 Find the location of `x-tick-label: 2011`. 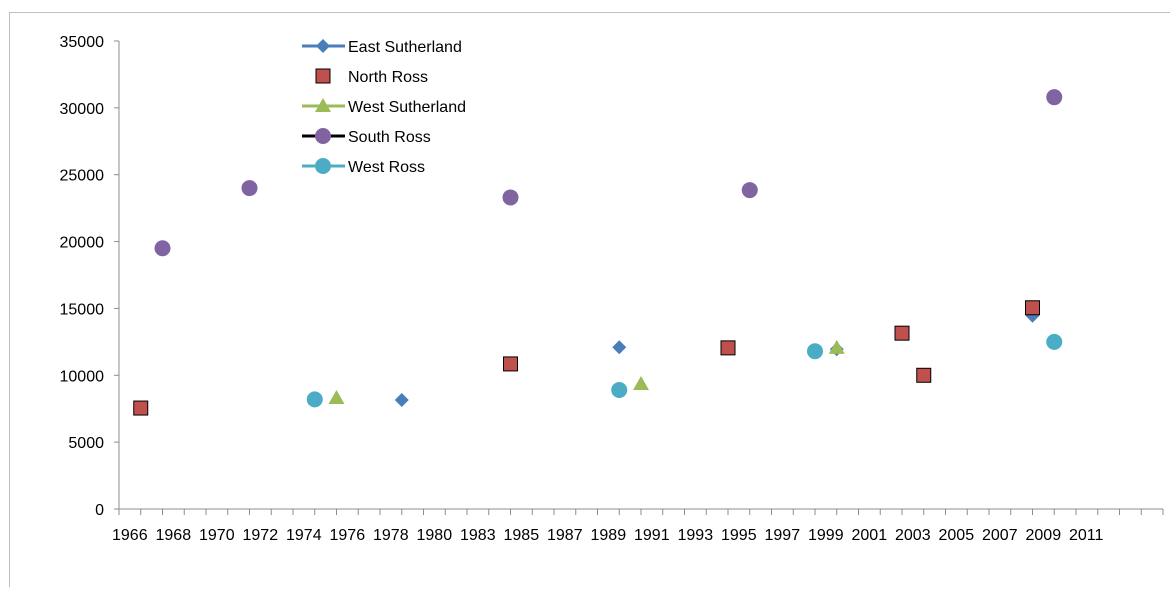

x-tick-label: 2011 is located at coordinates (1086, 535).